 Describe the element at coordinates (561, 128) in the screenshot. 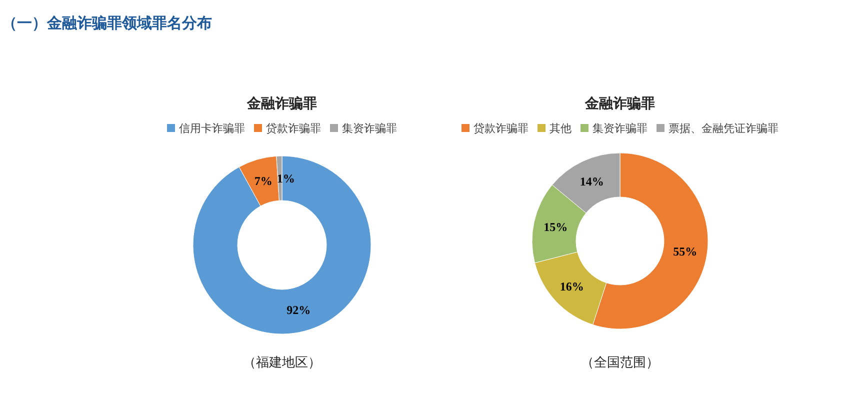

I see `legend-label: 其他` at that location.